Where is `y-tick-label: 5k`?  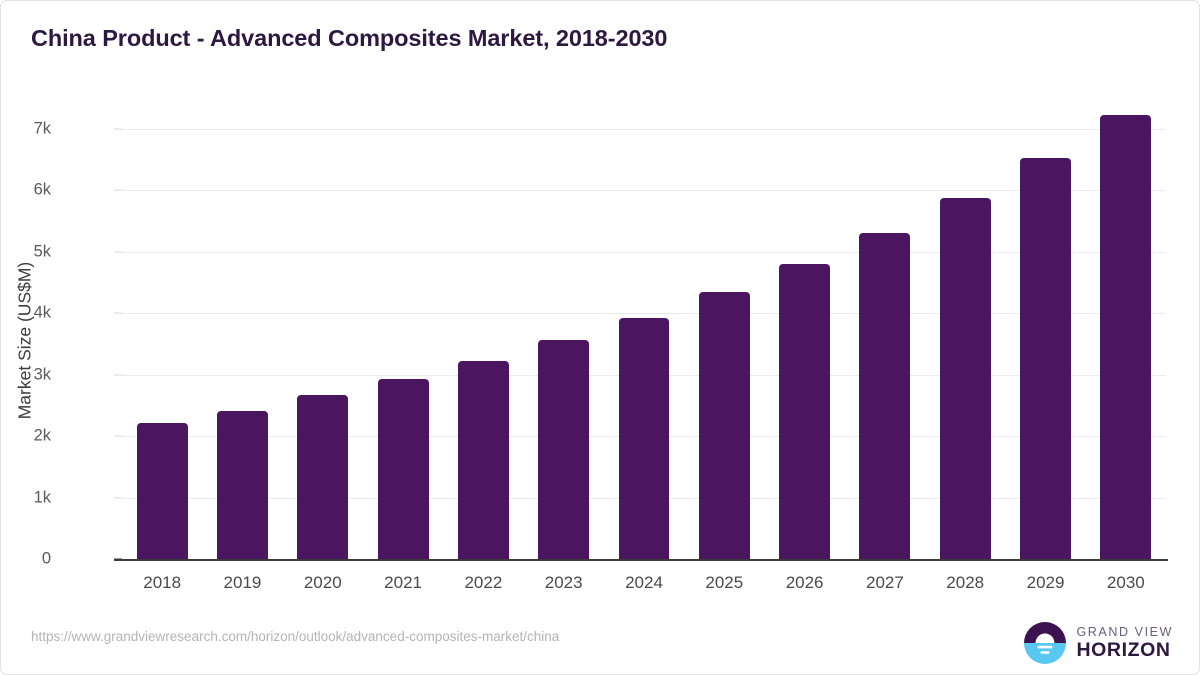
y-tick-label: 5k is located at coordinates (42, 251).